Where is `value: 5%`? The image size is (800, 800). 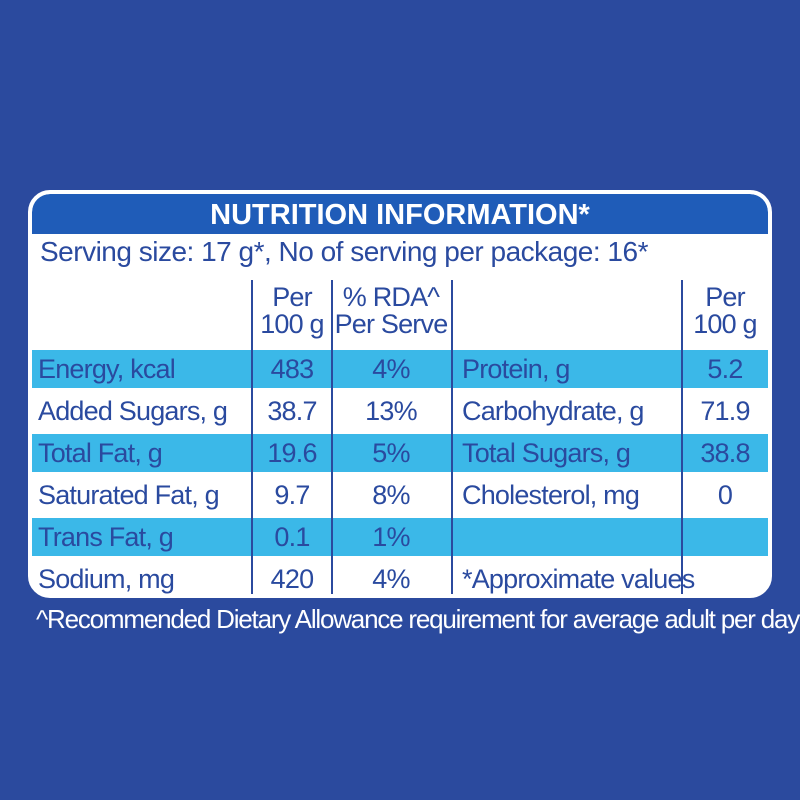
value: 5% is located at coordinates (391, 452).